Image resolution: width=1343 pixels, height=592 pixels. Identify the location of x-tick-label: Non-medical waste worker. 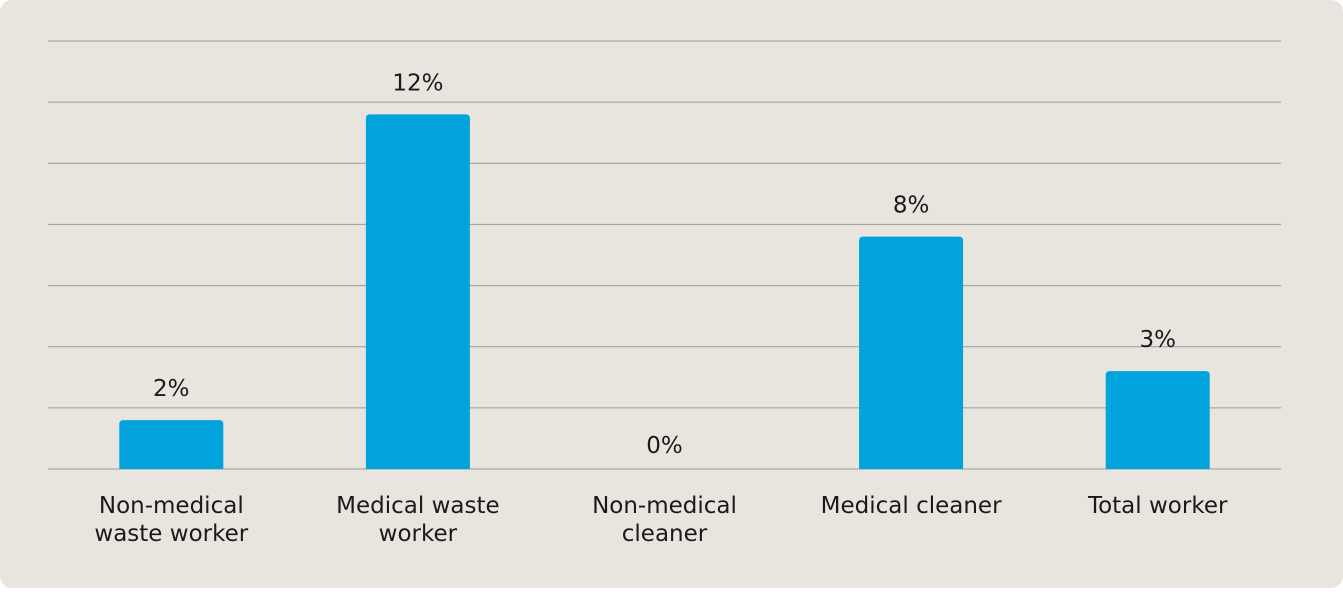
(171, 520).